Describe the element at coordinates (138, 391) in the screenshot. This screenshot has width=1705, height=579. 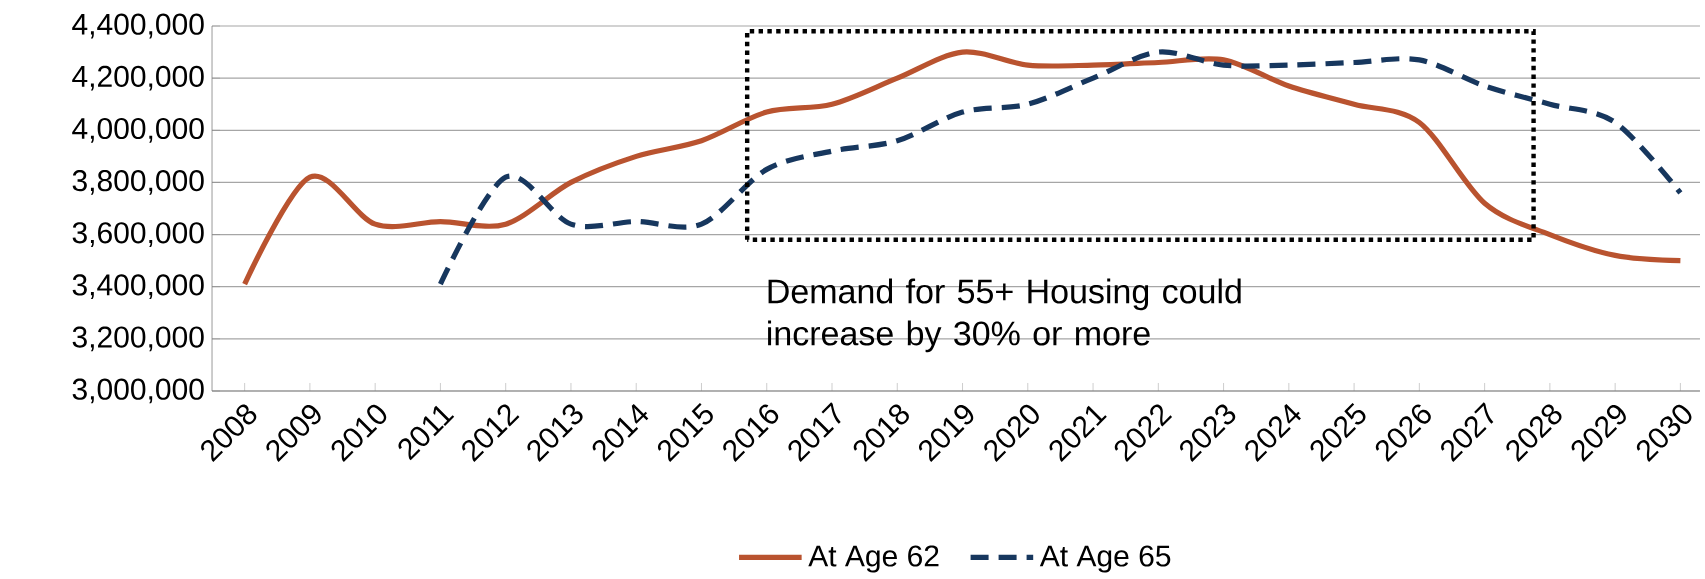
I see `y-tick-label: 3,000,000` at that location.